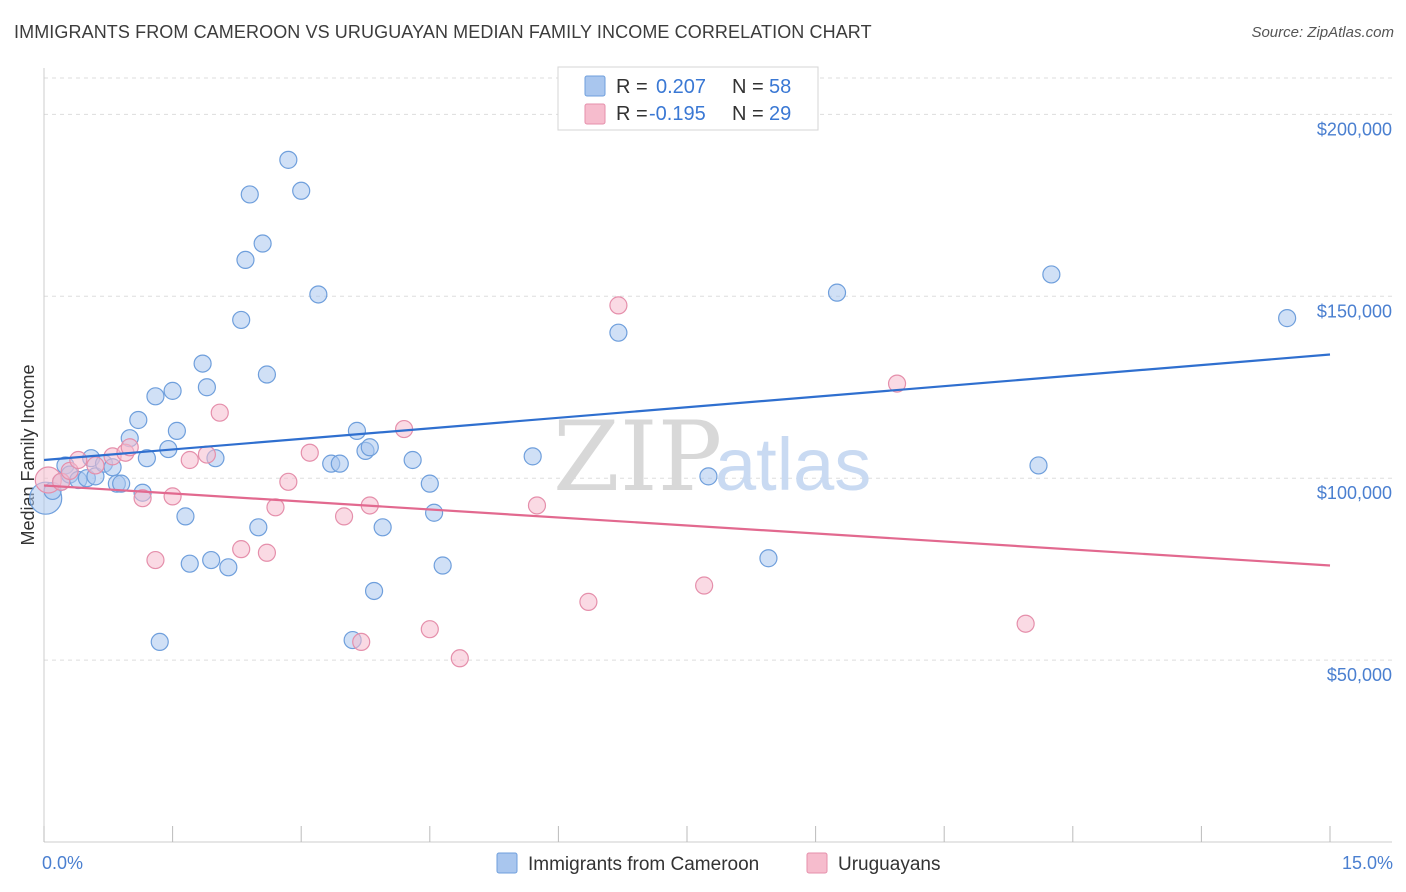 This screenshot has width=1406, height=892. I want to click on legend-swatch-uruguayans, so click(595, 114).